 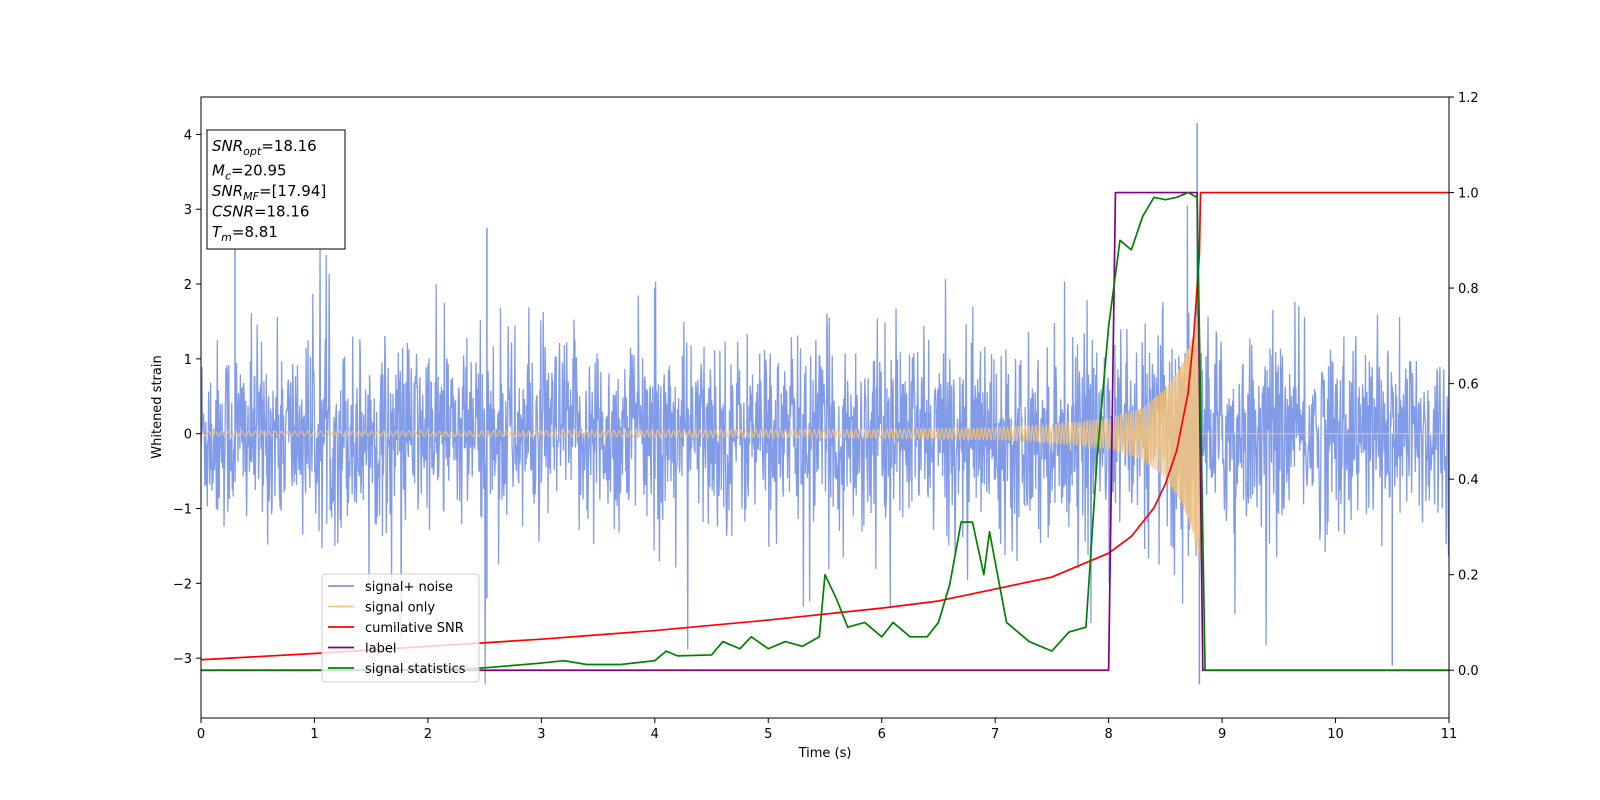 I want to click on x-tick-label: 2, so click(x=428, y=734).